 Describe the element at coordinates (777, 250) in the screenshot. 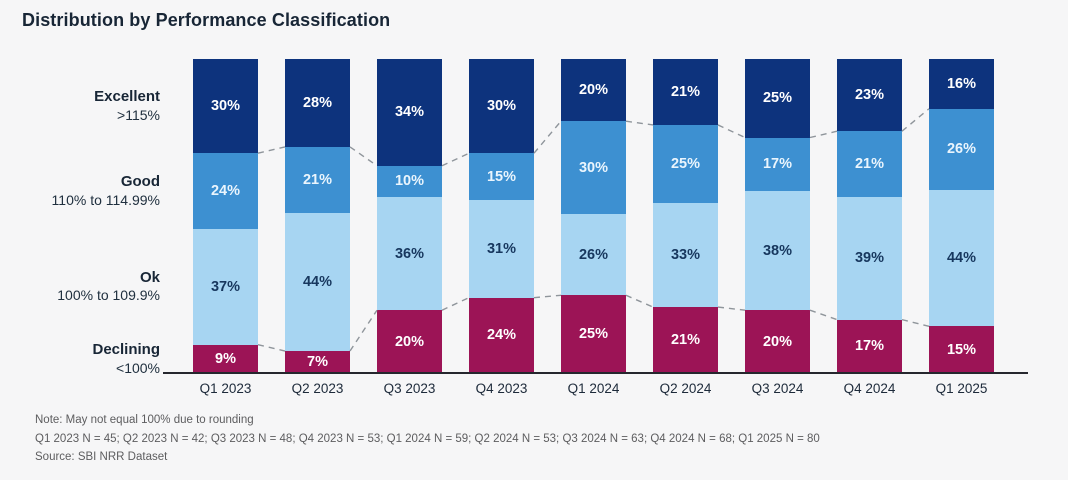

I see `segment-ok: 38%` at that location.